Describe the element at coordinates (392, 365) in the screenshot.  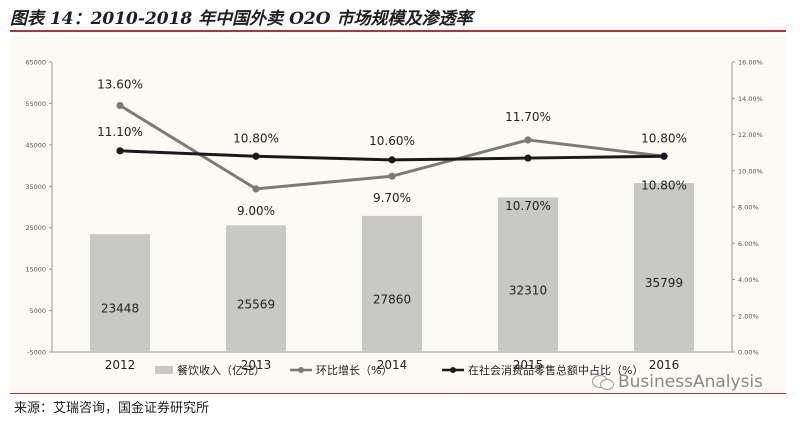
I see `x-tick-label: 2014` at that location.